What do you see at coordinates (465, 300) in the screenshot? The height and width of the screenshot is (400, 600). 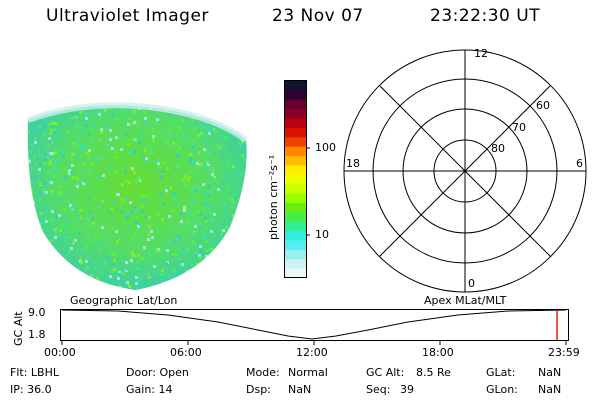 I see `timeline-right-title: Apex MLat/MLT` at bounding box center [465, 300].